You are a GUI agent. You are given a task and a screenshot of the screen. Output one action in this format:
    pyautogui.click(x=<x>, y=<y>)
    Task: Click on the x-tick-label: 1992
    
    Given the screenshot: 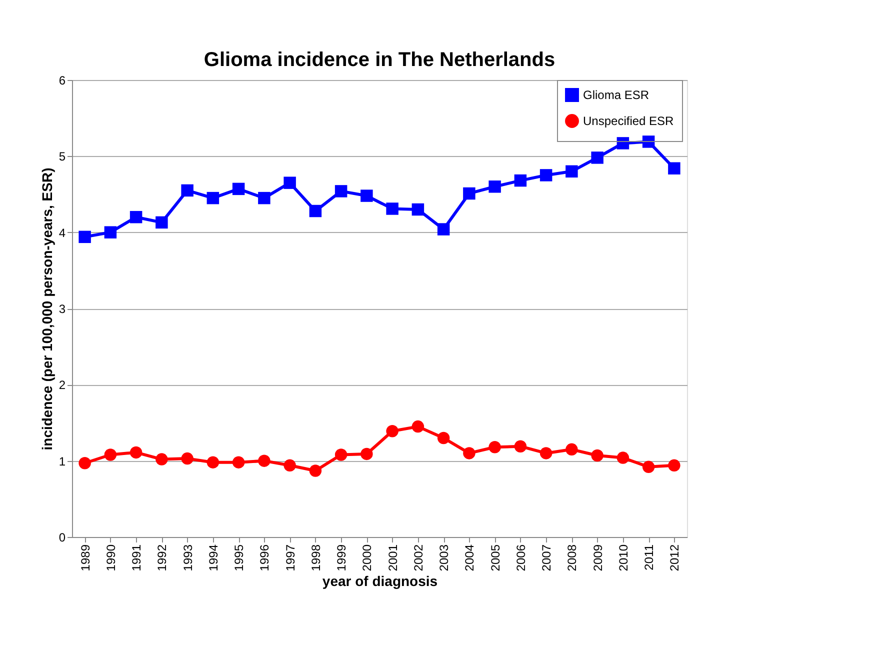 What is the action you would take?
    pyautogui.click(x=162, y=558)
    